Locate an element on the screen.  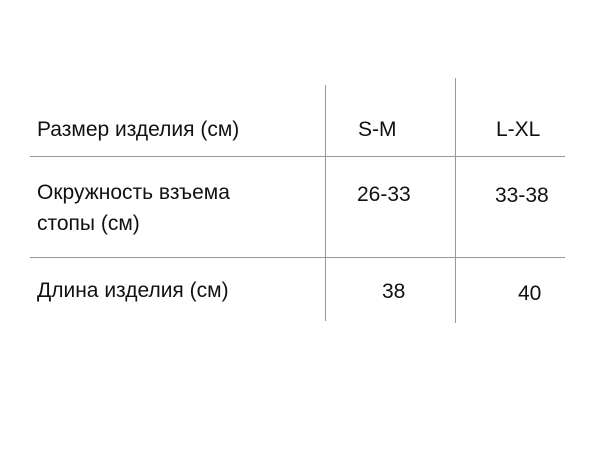
header-size-s-m: S-M is located at coordinates (377, 129).